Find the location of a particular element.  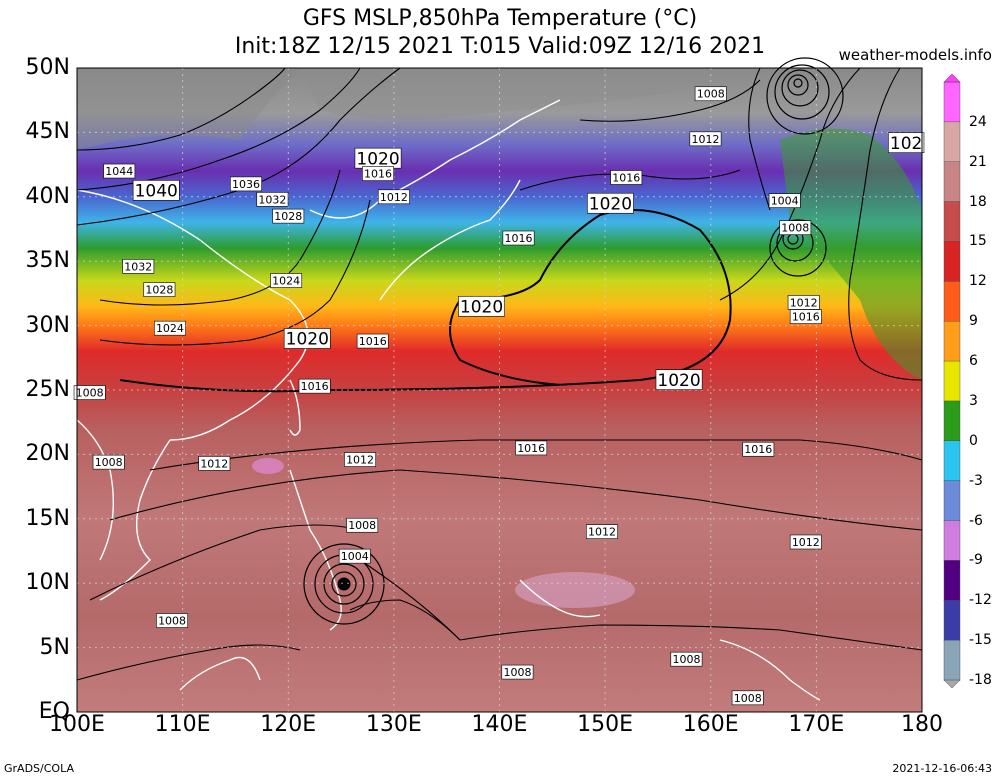

lon-tick-label: 130E is located at coordinates (393, 724).